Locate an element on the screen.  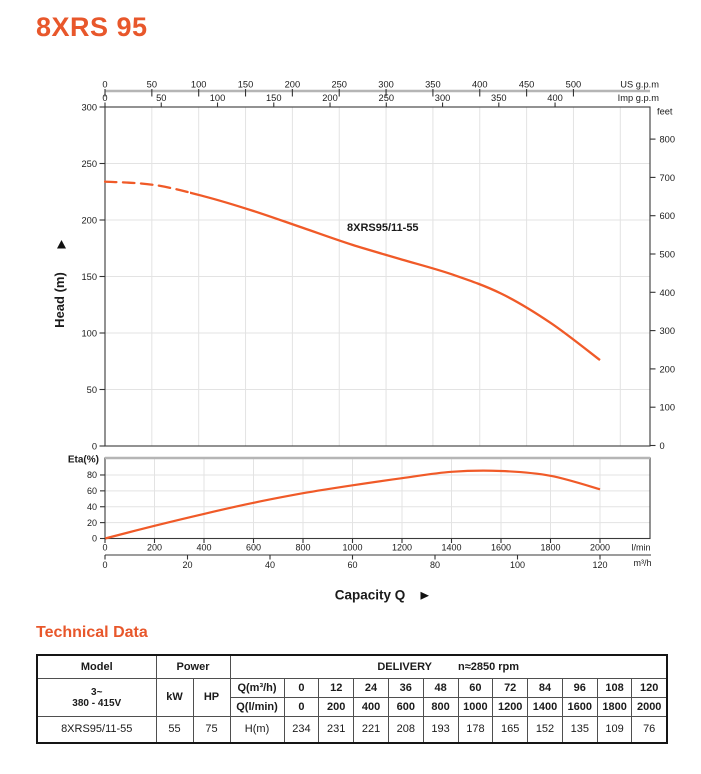
axis-tick-label: 1600 is located at coordinates (501, 548).